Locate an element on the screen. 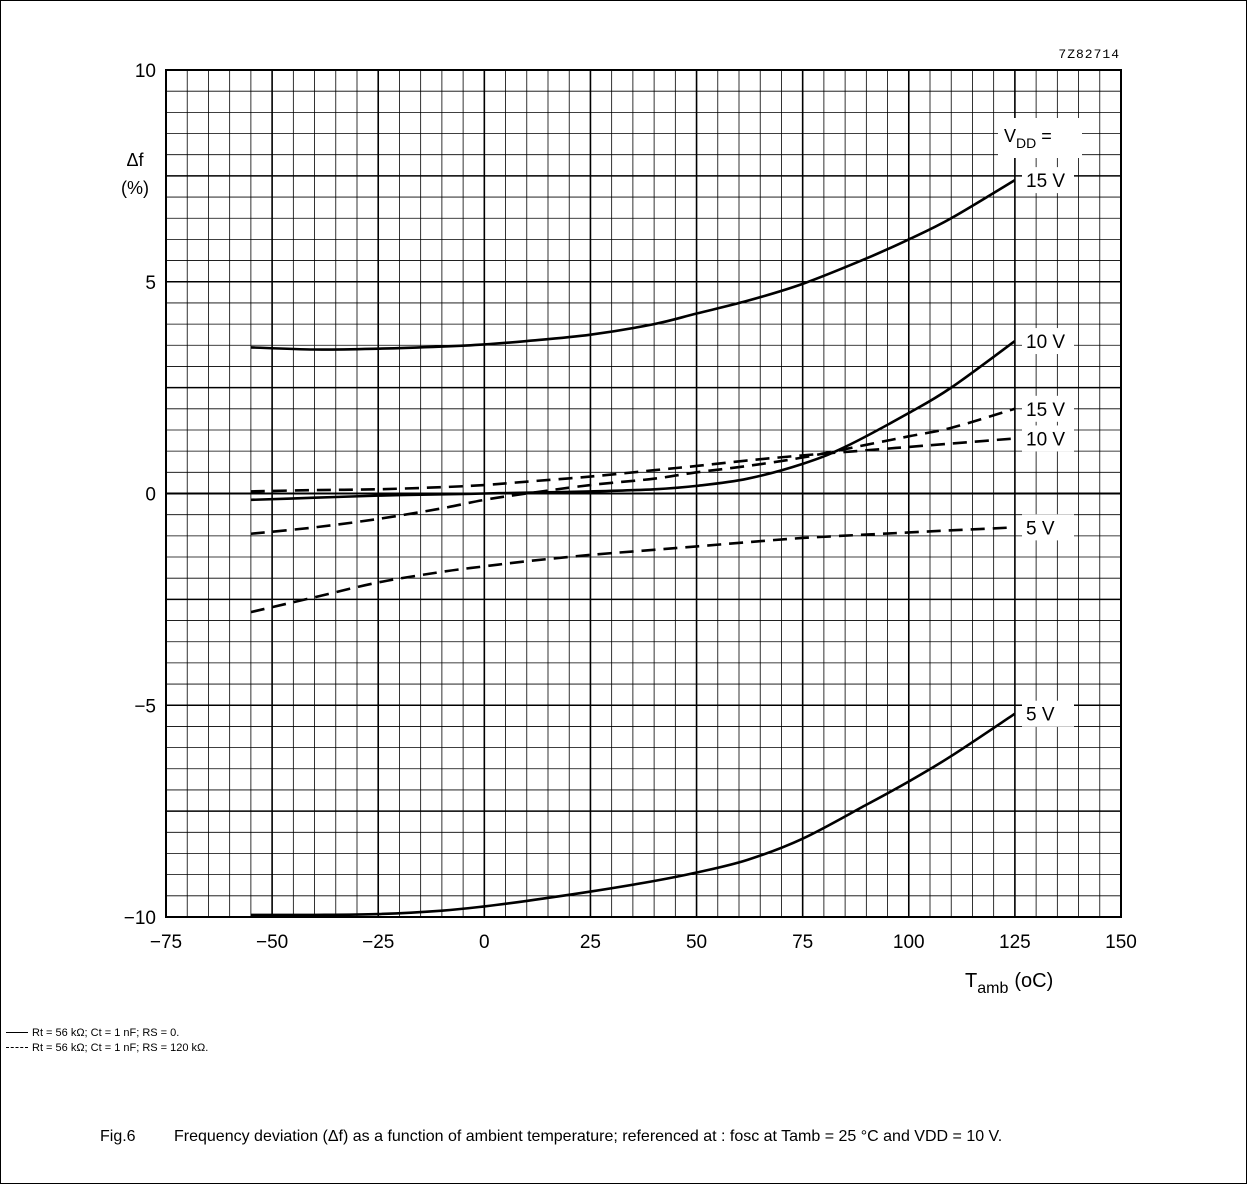 The height and width of the screenshot is (1184, 1247). x-axis-label-sub: amb is located at coordinates (992, 988).